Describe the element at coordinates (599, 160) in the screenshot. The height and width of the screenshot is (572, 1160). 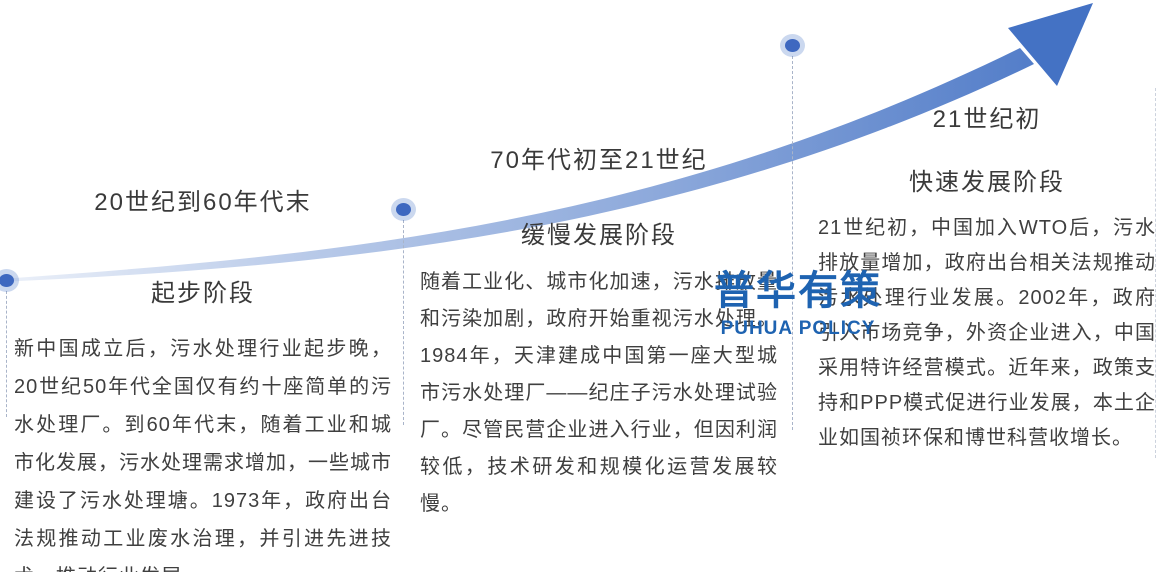
I see `stage2-period-title: 70年代初至21世纪` at that location.